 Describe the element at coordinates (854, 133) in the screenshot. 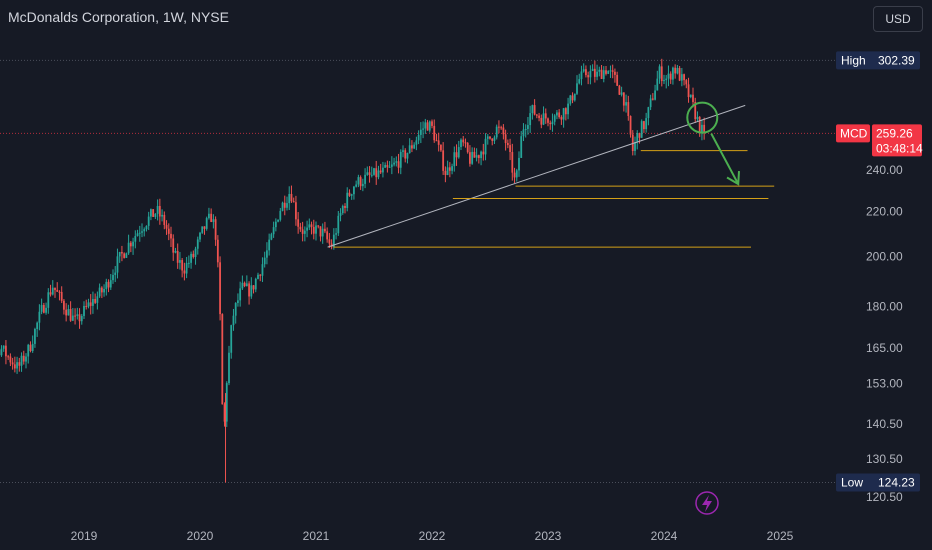

I see `symbol-tag-label: MCD` at that location.